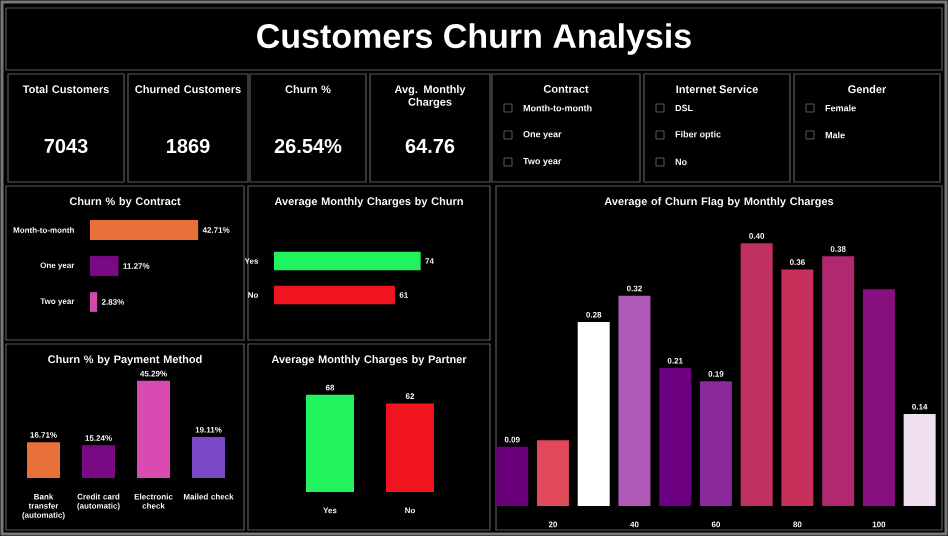  I want to click on text: 7043, so click(66, 146).